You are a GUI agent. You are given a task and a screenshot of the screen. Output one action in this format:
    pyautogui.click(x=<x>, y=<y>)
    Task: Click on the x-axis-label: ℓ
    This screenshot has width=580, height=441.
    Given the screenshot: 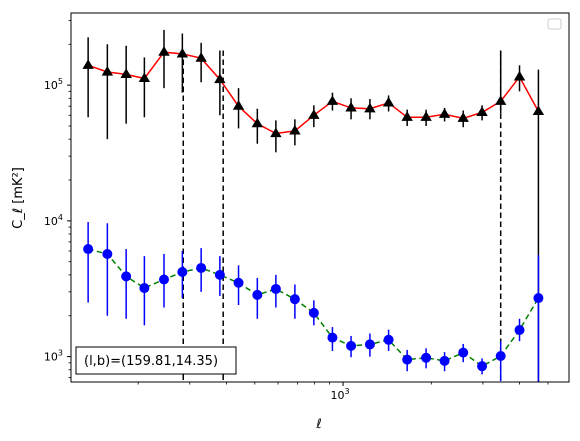 What is the action you would take?
    pyautogui.click(x=318, y=424)
    